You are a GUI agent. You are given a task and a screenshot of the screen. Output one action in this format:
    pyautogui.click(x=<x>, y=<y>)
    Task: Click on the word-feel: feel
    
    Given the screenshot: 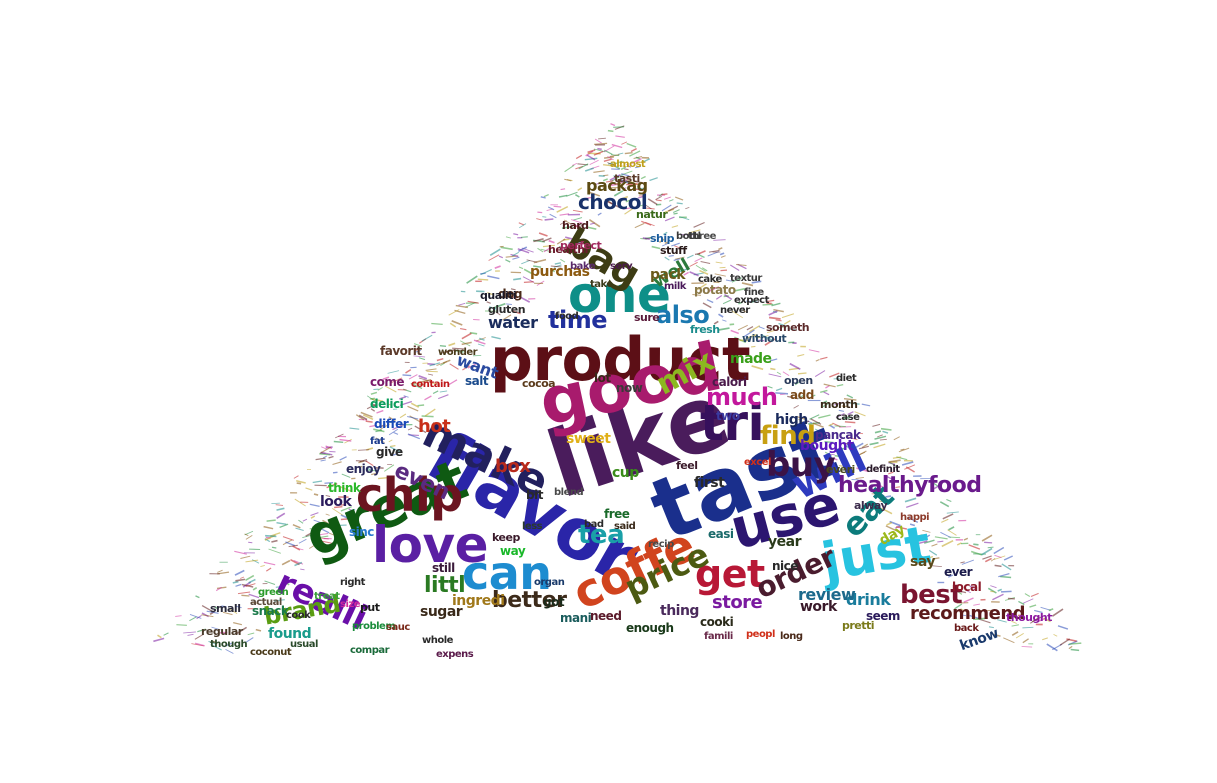 What is the action you would take?
    pyautogui.click(x=687, y=465)
    